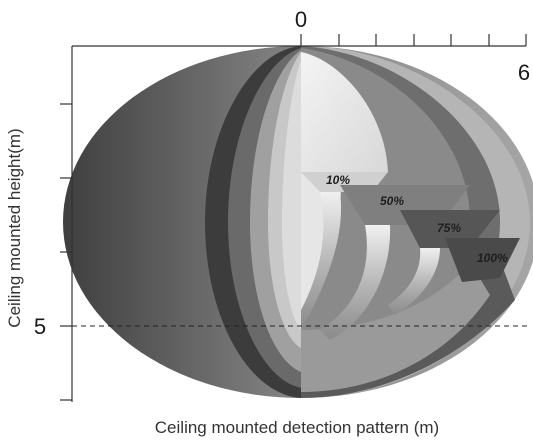 This screenshot has height=445, width=533. I want to click on y-axis-marked-label: 5, so click(40, 326).